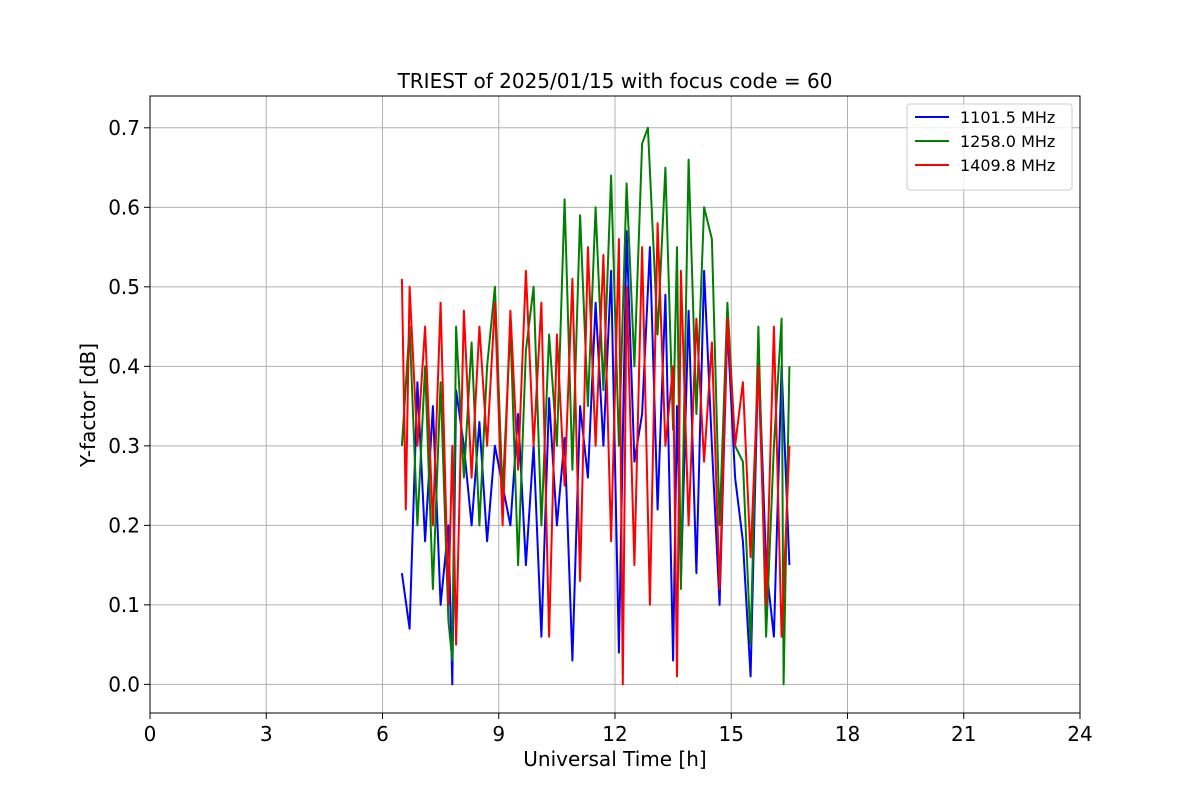  Describe the element at coordinates (88, 405) in the screenshot. I see `y-axis-label: Y-factor [dB]` at that location.